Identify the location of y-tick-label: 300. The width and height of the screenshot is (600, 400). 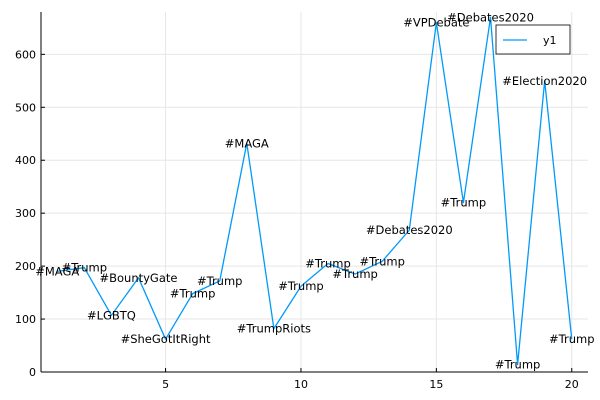
(25, 213).